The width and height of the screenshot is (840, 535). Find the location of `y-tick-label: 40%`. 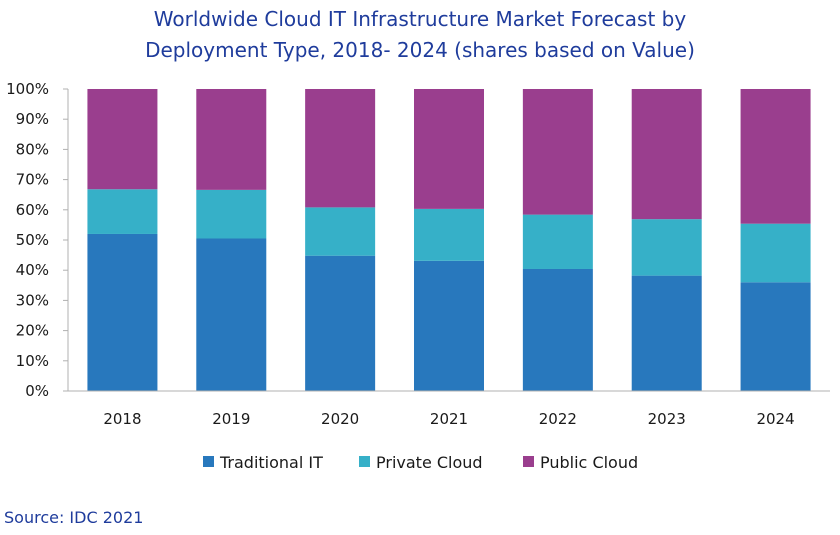

y-tick-label: 40% is located at coordinates (32, 270).